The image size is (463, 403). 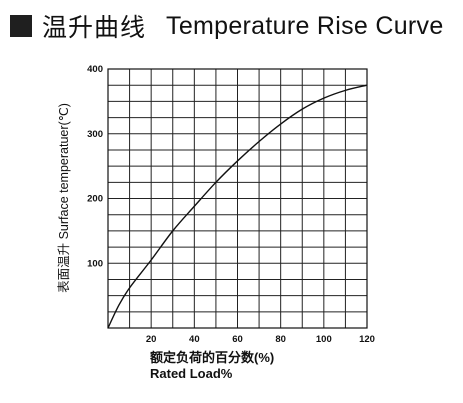 I want to click on y-axis-title: 表面温升 Surface temperatuer(℃), so click(x=64, y=198).